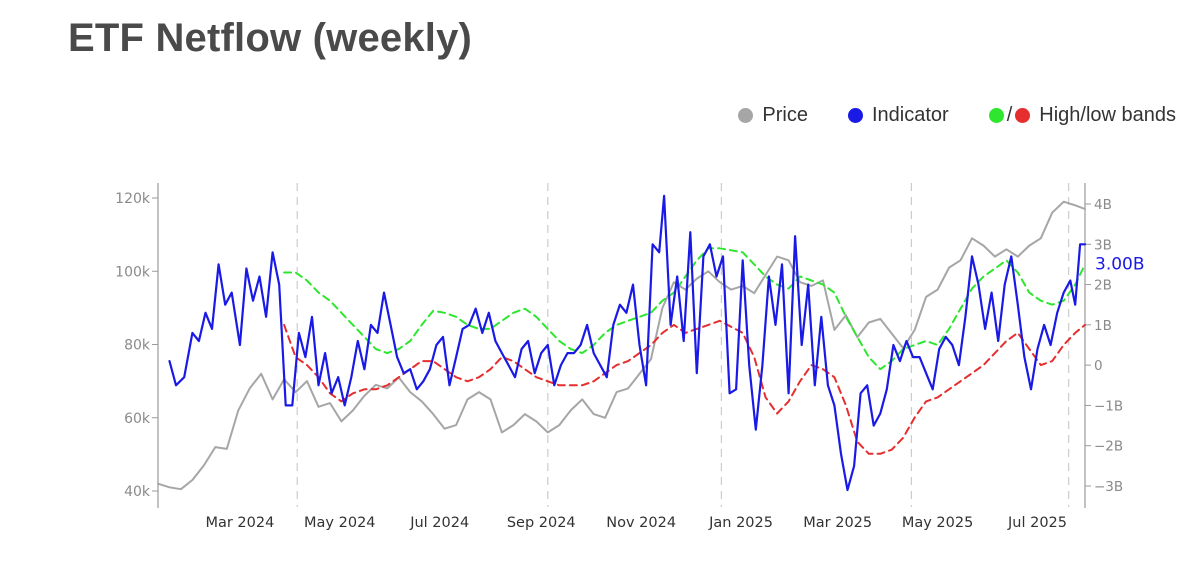  What do you see at coordinates (910, 115) in the screenshot?
I see `legend-label-indicator: Indicator` at bounding box center [910, 115].